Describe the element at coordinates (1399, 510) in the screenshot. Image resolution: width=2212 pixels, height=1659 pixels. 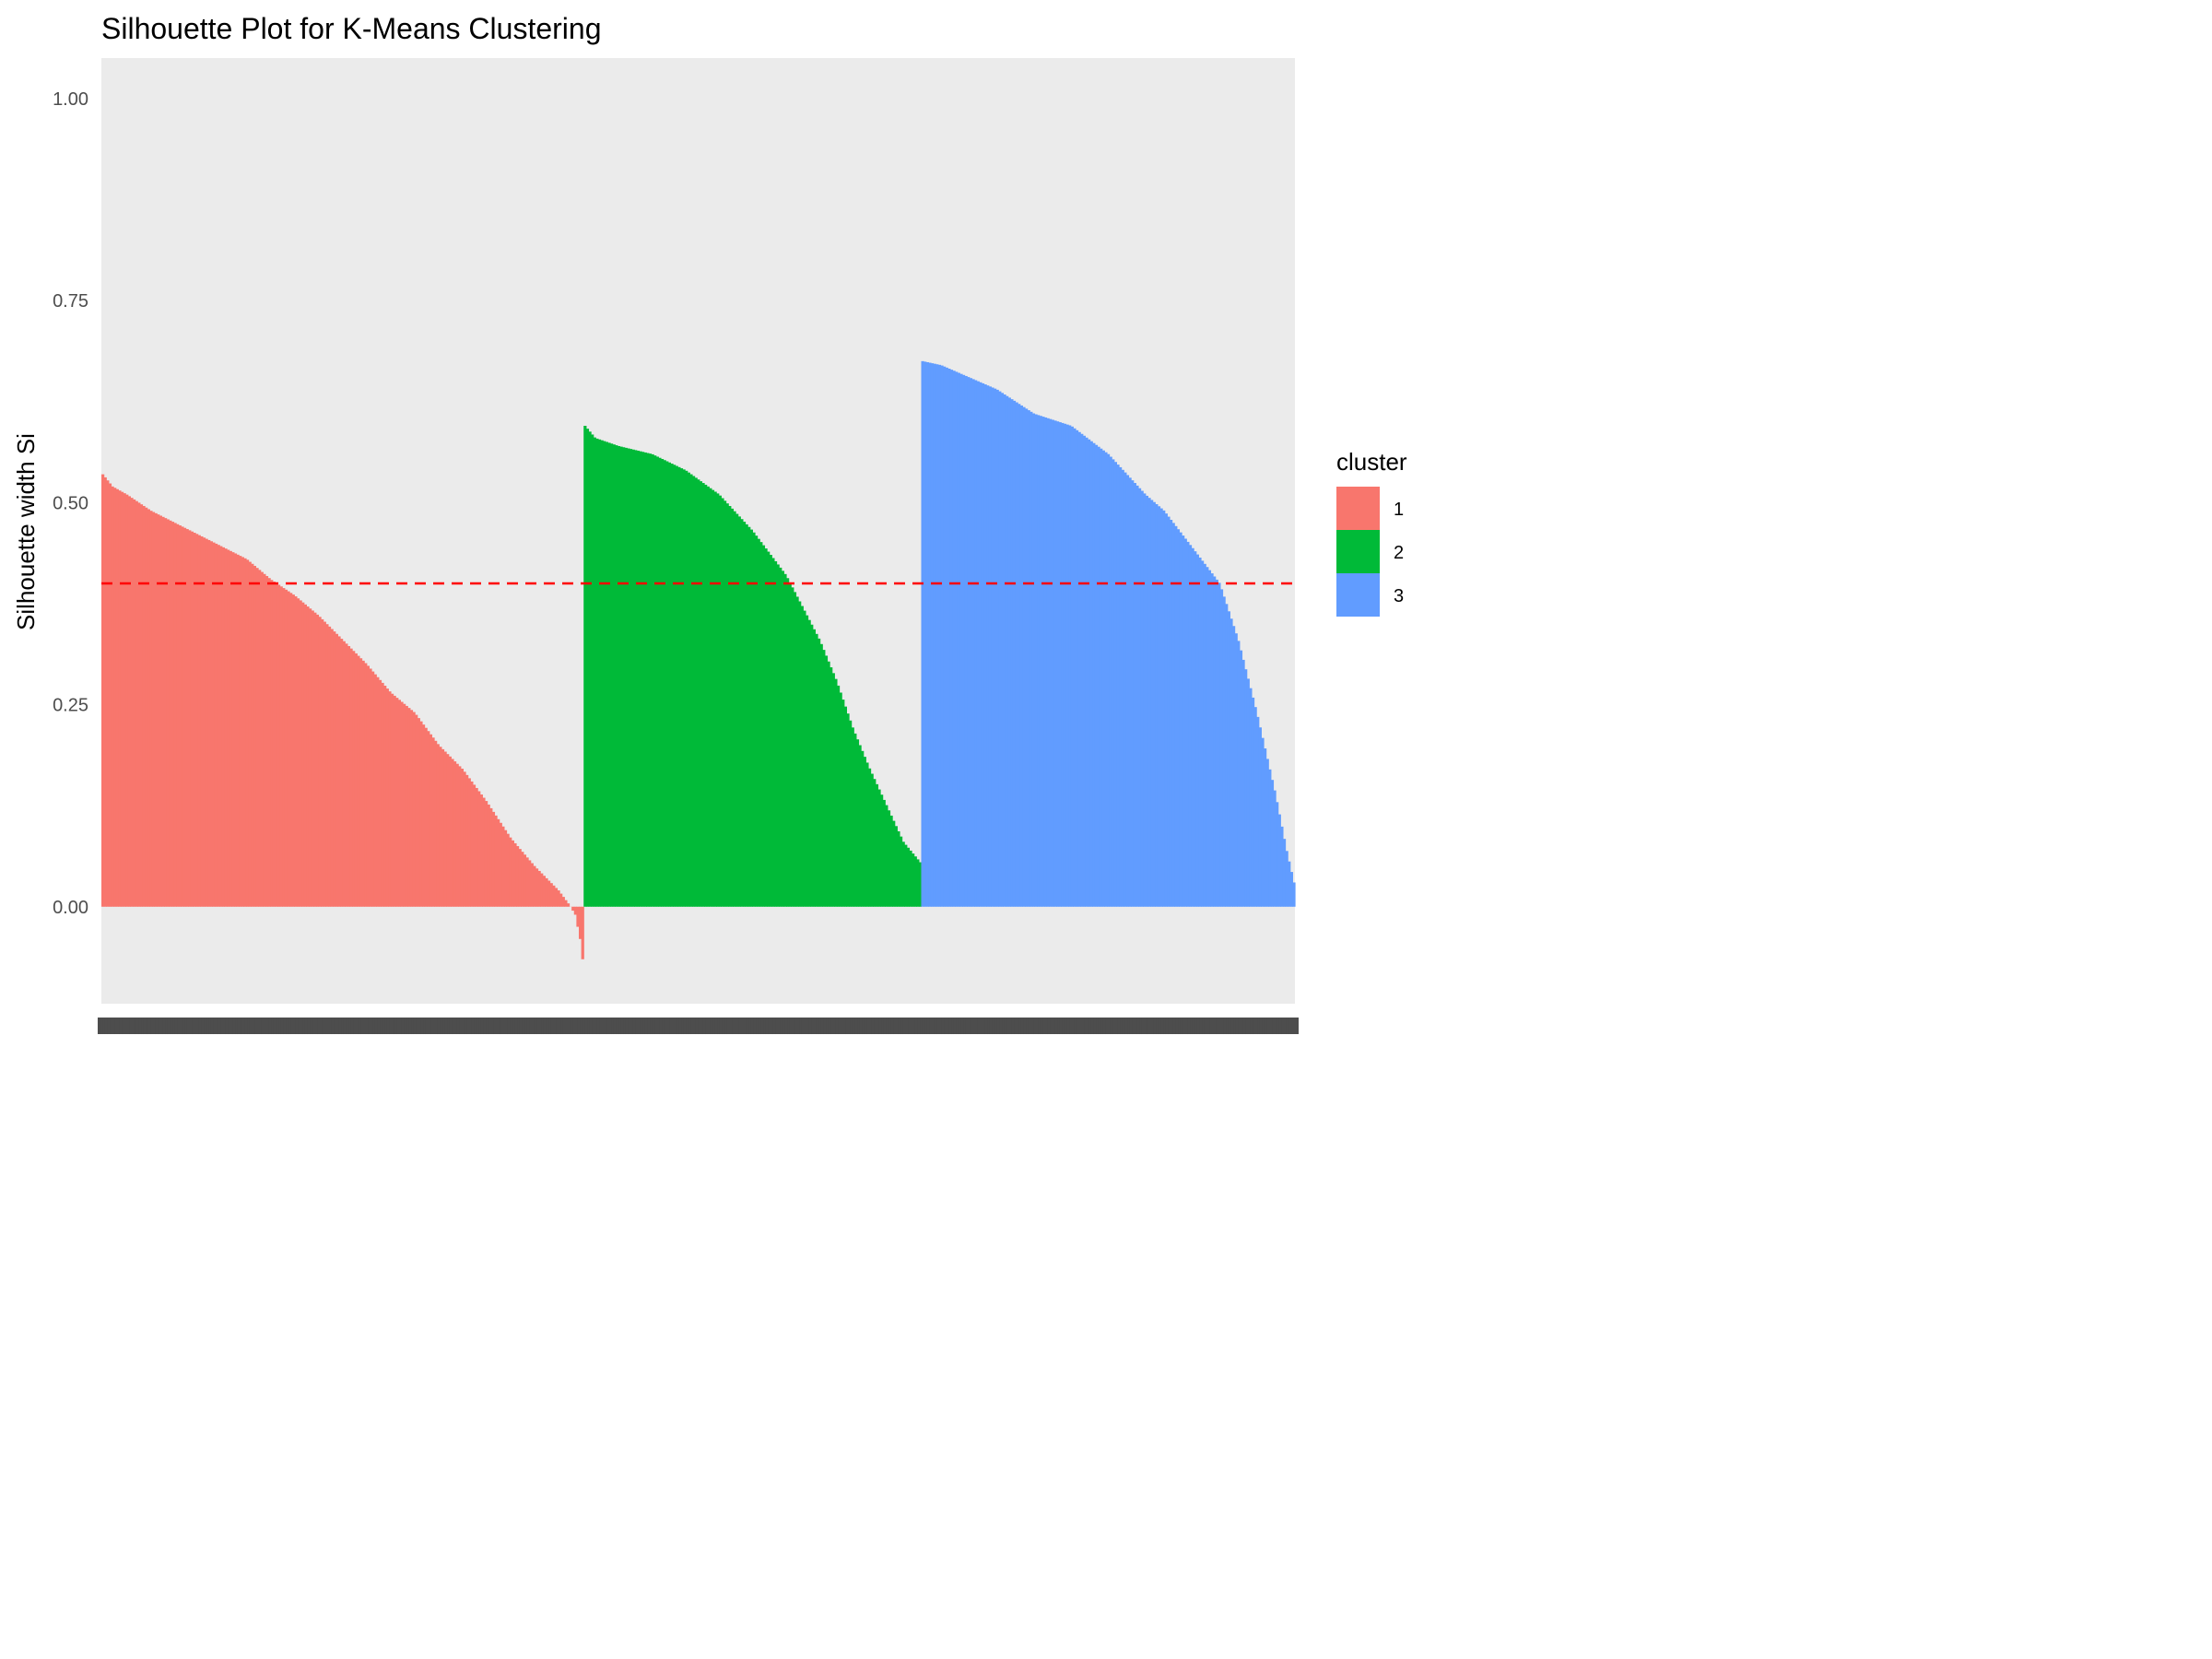
I see `legend-label-1: 1` at that location.